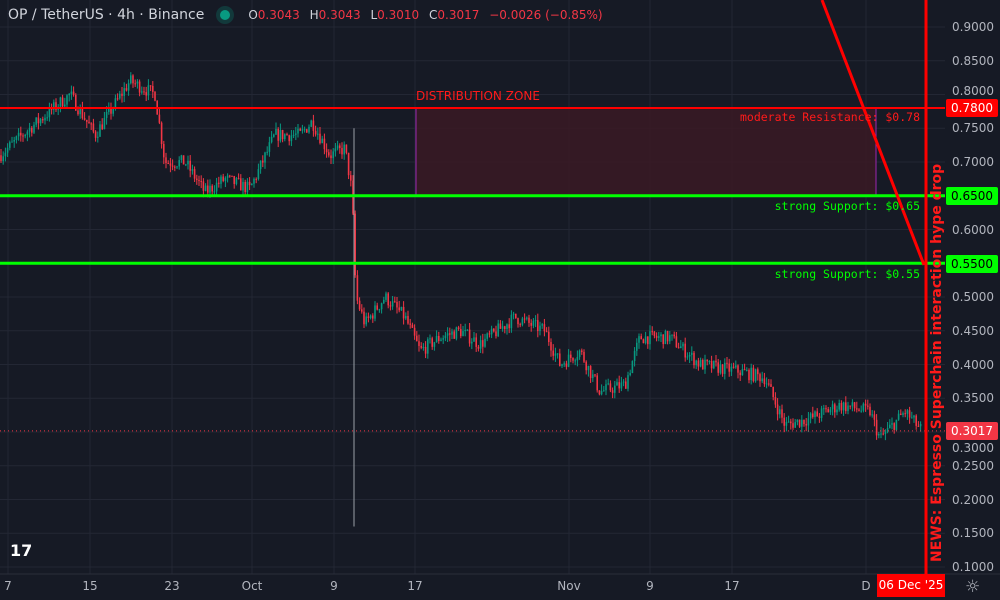 This screenshot has width=1000, height=600. What do you see at coordinates (650, 586) in the screenshot?
I see `time-tick: 9` at bounding box center [650, 586].